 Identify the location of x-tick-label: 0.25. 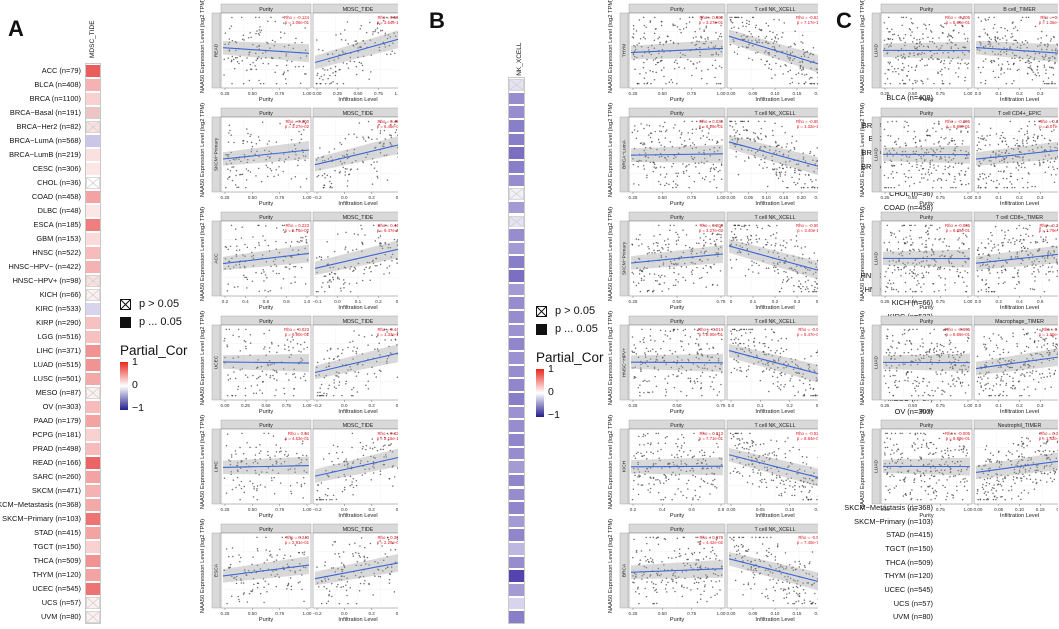
(337, 93).